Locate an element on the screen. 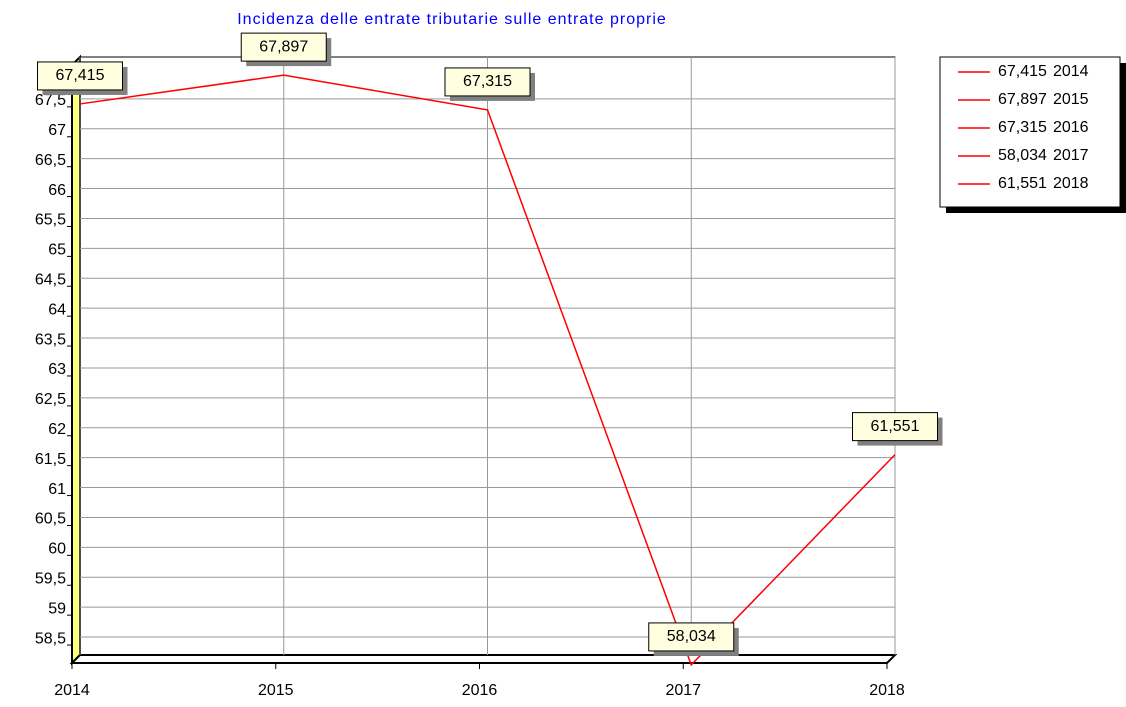 This screenshot has height=707, width=1126. y-tick-label: 61,5 is located at coordinates (50, 459).